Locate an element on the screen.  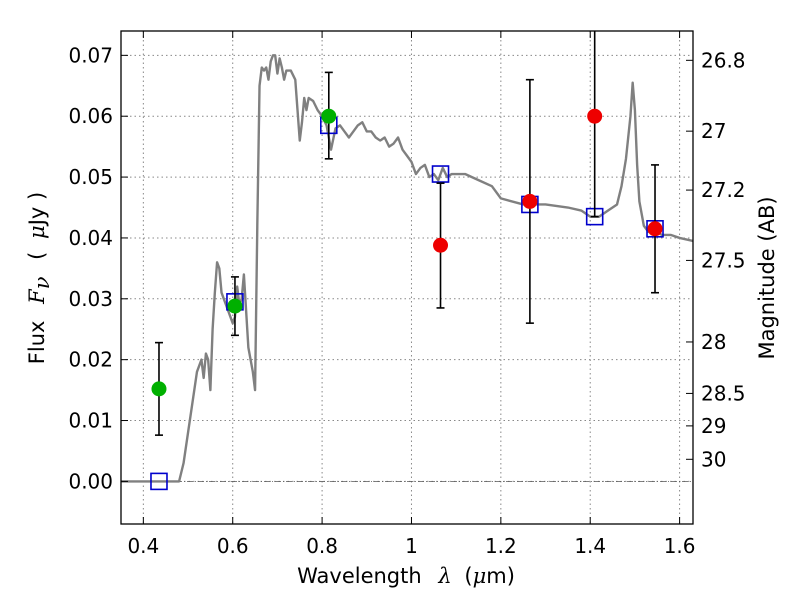
y-tick-label: 0.00 is located at coordinates (90, 481).